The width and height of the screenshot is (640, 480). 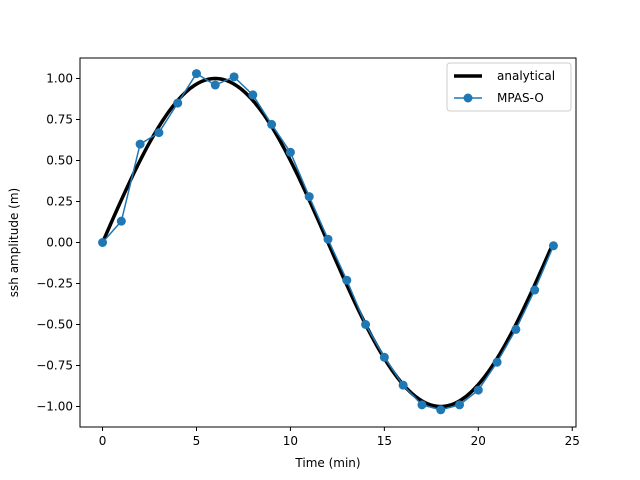 What do you see at coordinates (197, 441) in the screenshot?
I see `x-tick-label: 5` at bounding box center [197, 441].